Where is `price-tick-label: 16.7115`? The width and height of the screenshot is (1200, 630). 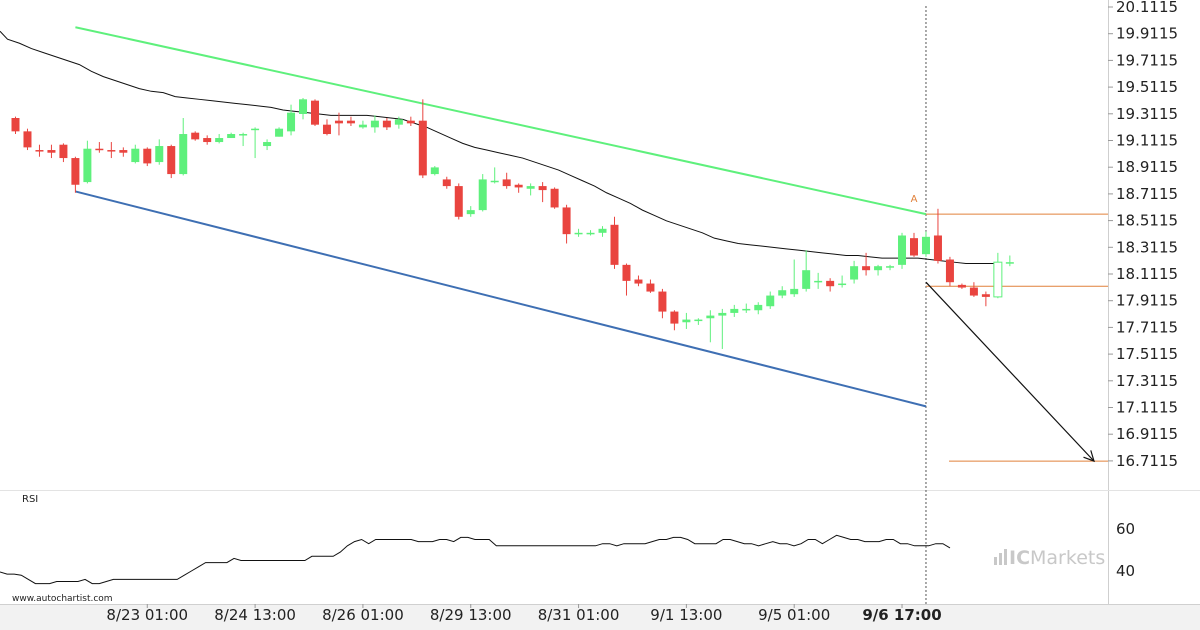
price-tick-label: 16.7115 is located at coordinates (1147, 461).